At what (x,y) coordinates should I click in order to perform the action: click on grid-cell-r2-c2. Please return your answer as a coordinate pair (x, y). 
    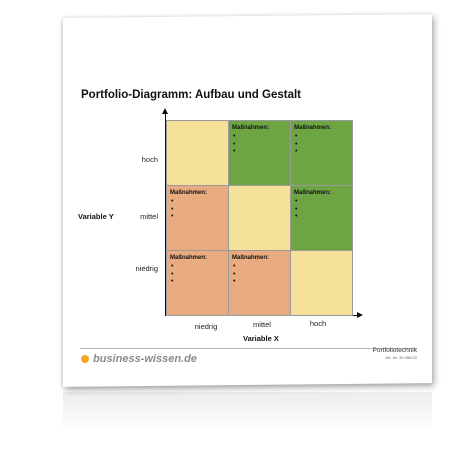
    Looking at the image, I should click on (259, 218).